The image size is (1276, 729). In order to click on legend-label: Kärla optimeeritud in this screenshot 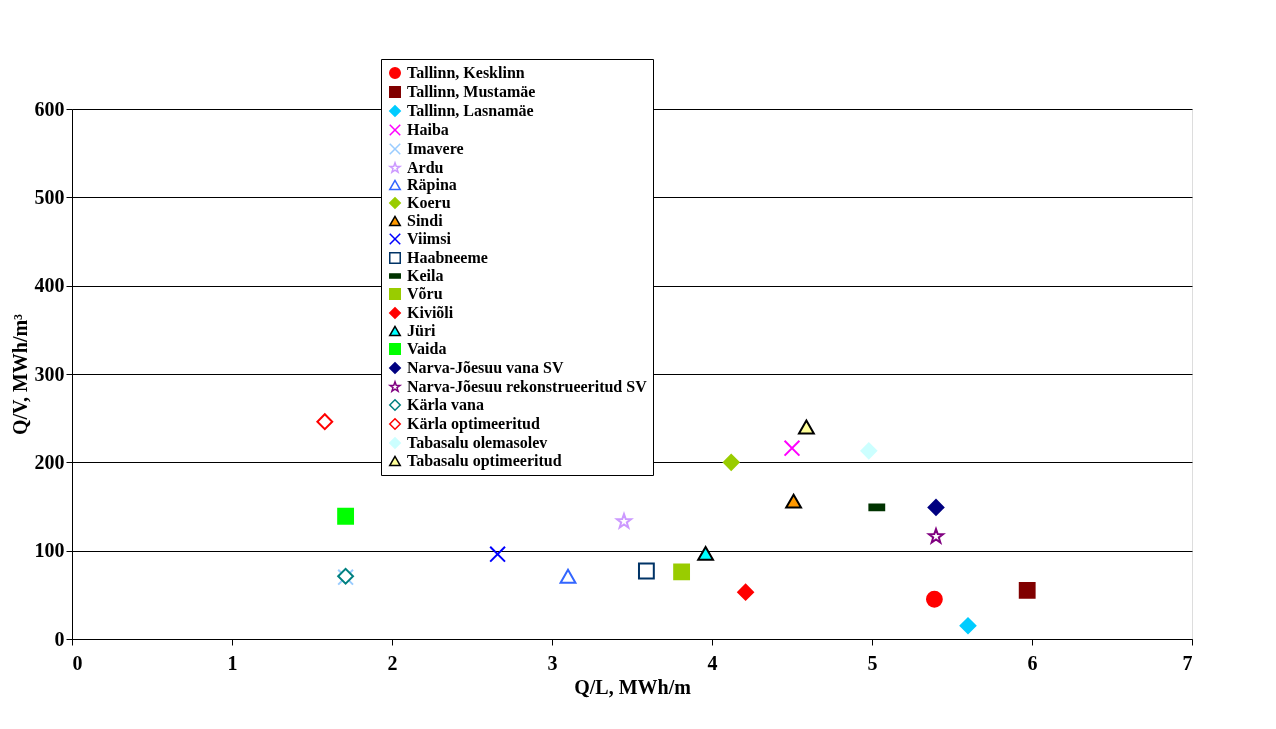, I will do `click(473, 424)`.